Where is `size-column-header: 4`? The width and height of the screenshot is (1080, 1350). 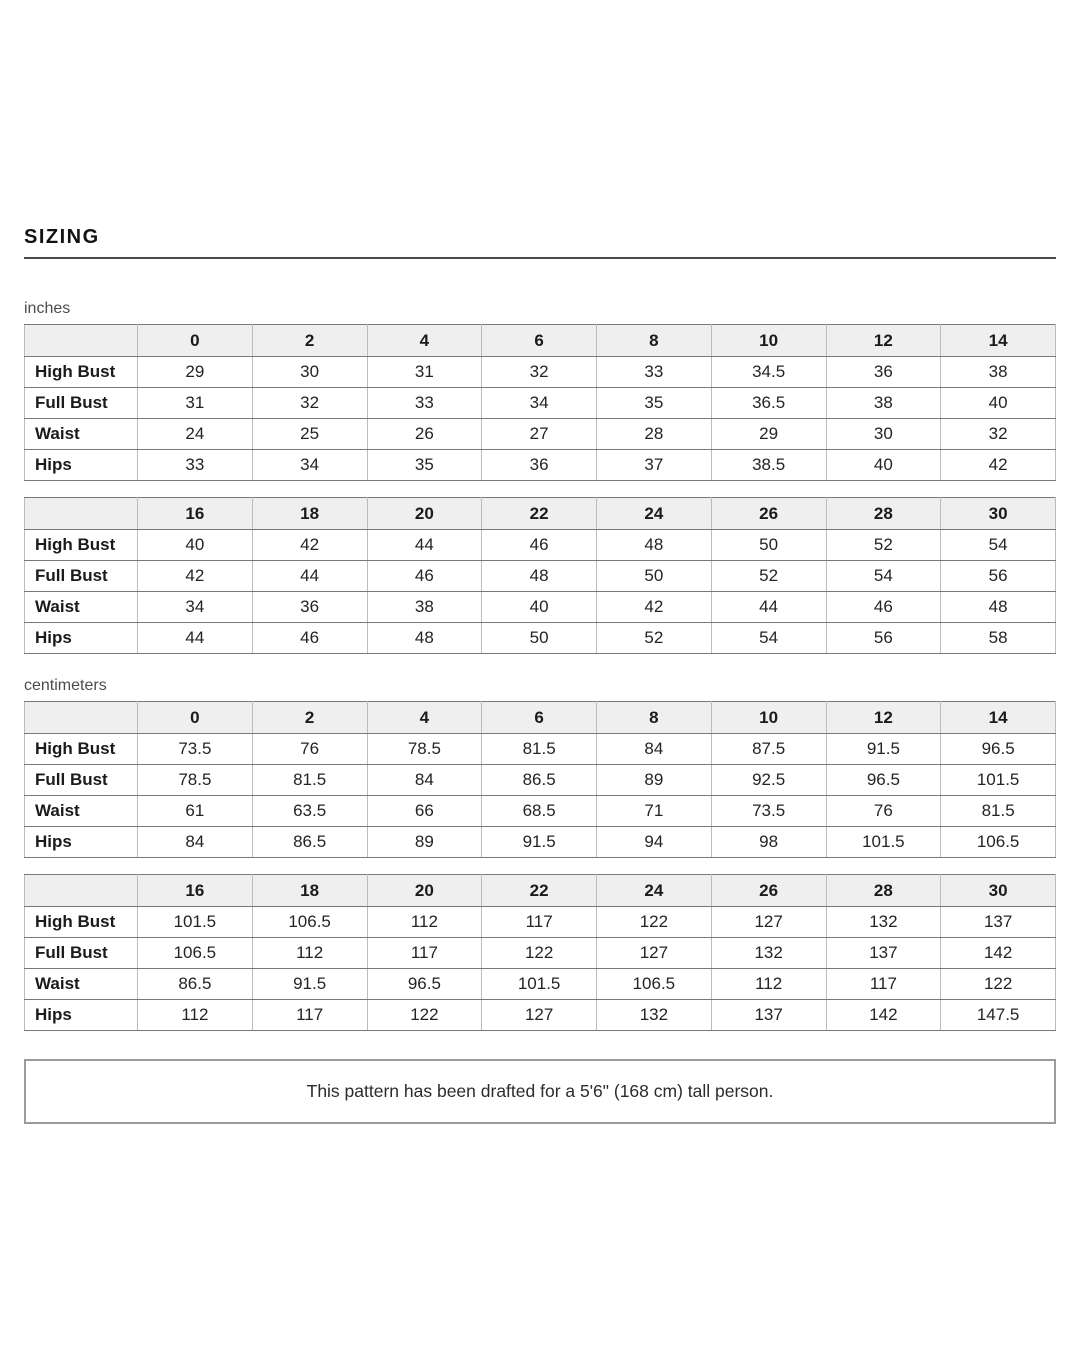 size-column-header: 4 is located at coordinates (424, 717).